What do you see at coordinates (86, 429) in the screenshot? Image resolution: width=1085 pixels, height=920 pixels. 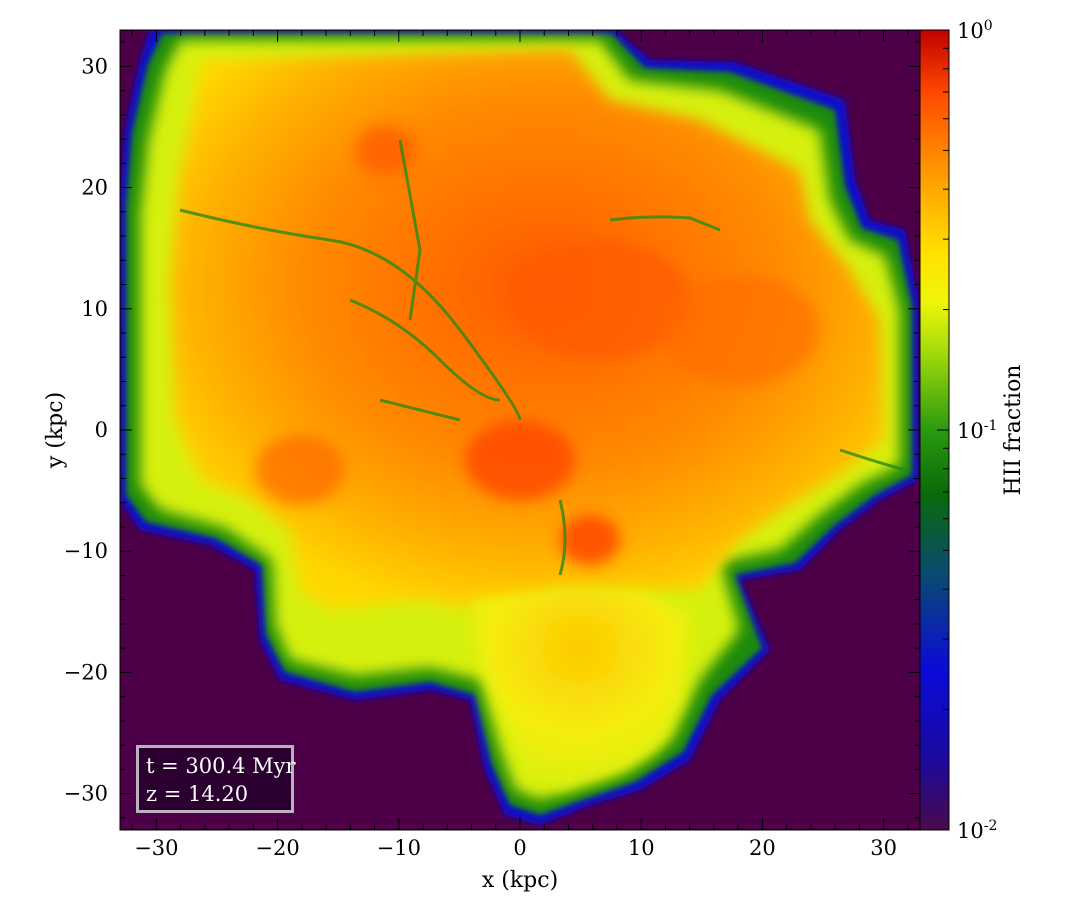 I see `y-tick-labels: −30 −20 −10 0 10 20 30` at bounding box center [86, 429].